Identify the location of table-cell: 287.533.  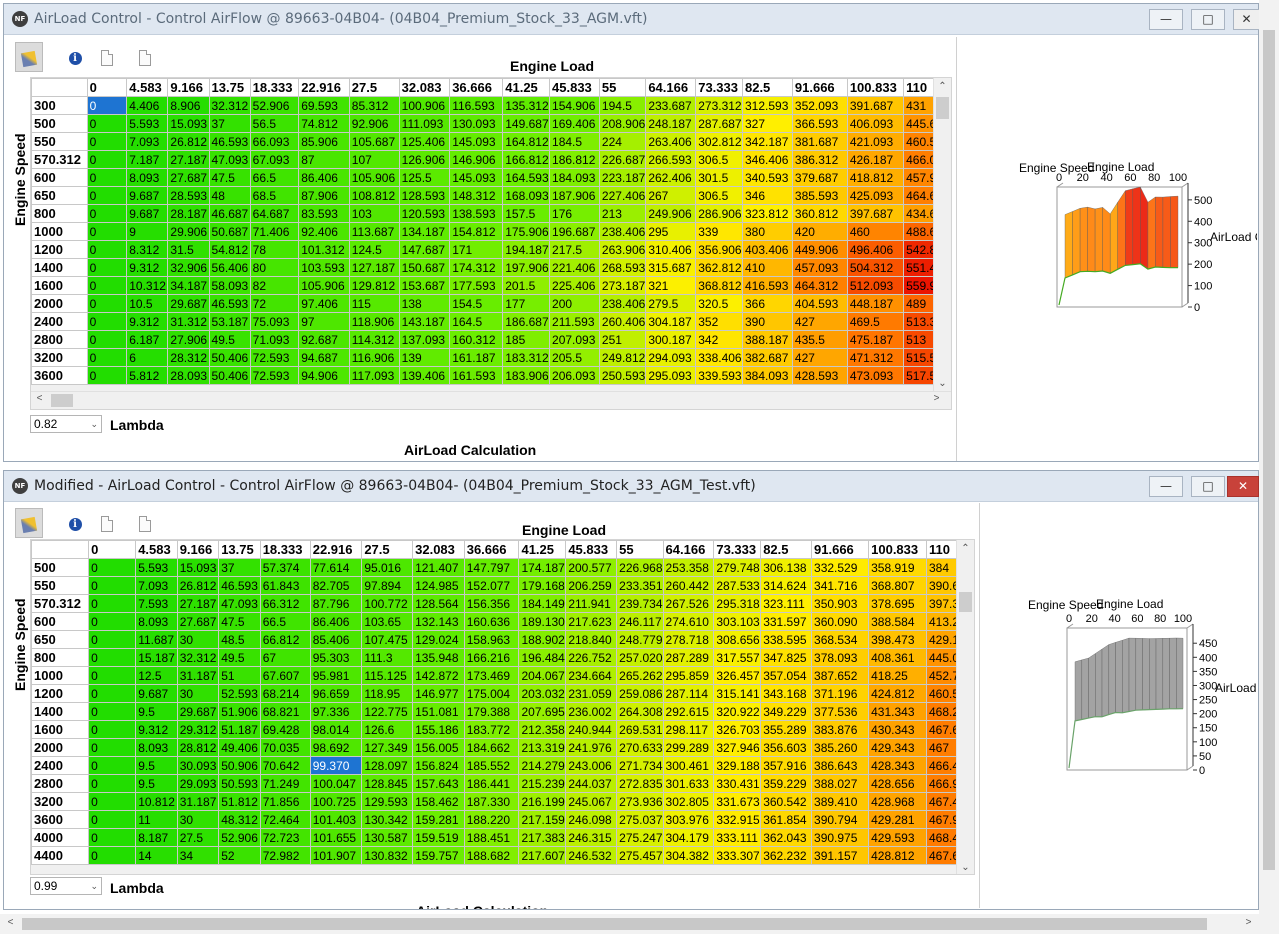
(737, 585).